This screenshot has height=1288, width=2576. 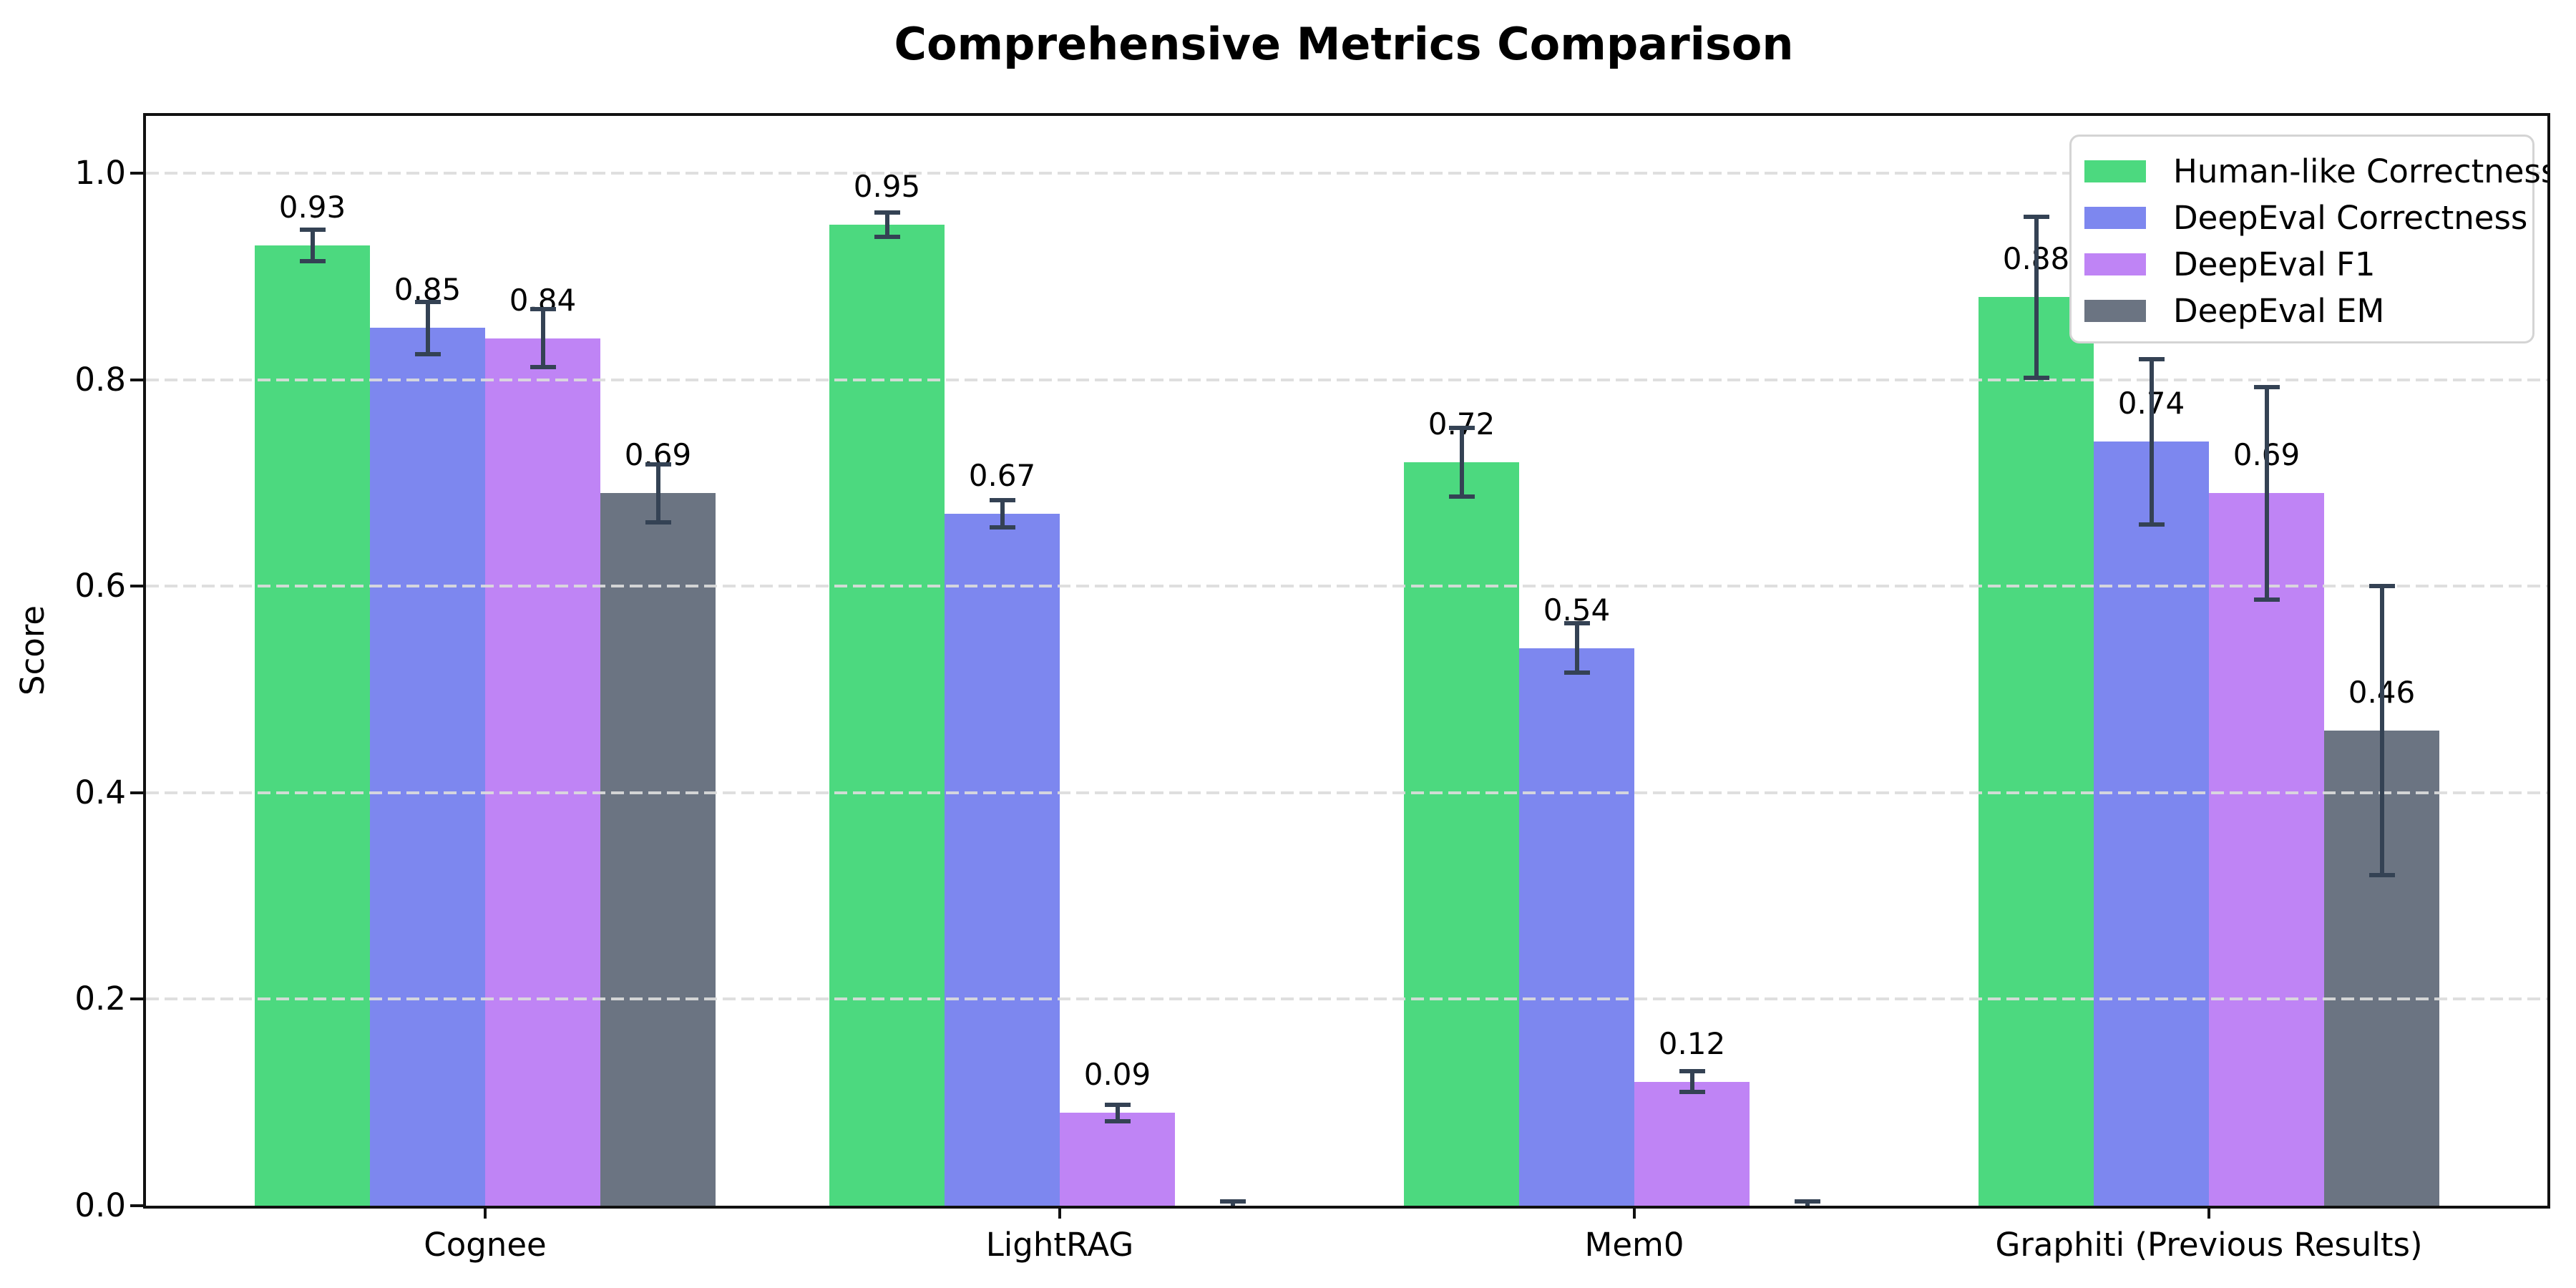 What do you see at coordinates (1346, 792) in the screenshot?
I see `gridline-y-0.4` at bounding box center [1346, 792].